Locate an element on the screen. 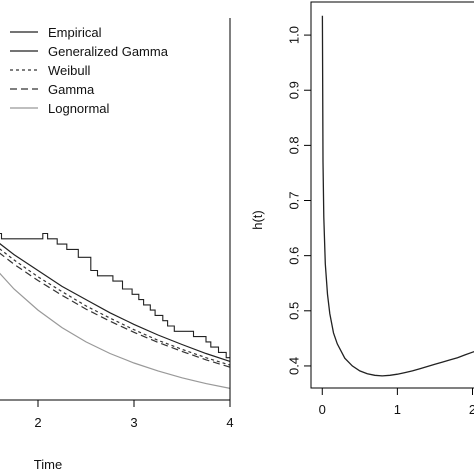  series-lognormal is located at coordinates (115, 330).